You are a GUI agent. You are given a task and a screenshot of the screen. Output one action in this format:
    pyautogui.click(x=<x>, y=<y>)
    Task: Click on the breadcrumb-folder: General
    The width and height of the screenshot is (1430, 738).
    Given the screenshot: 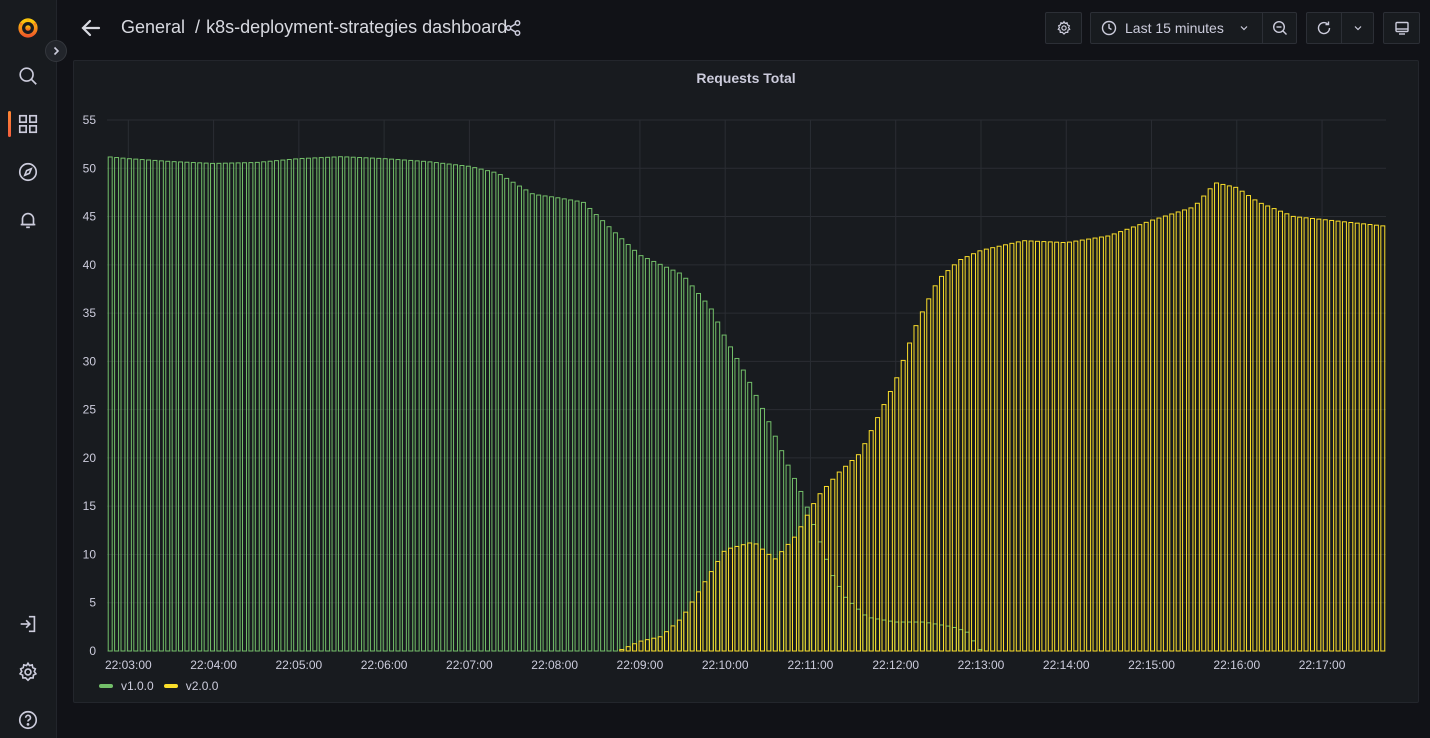 What is the action you would take?
    pyautogui.click(x=153, y=27)
    